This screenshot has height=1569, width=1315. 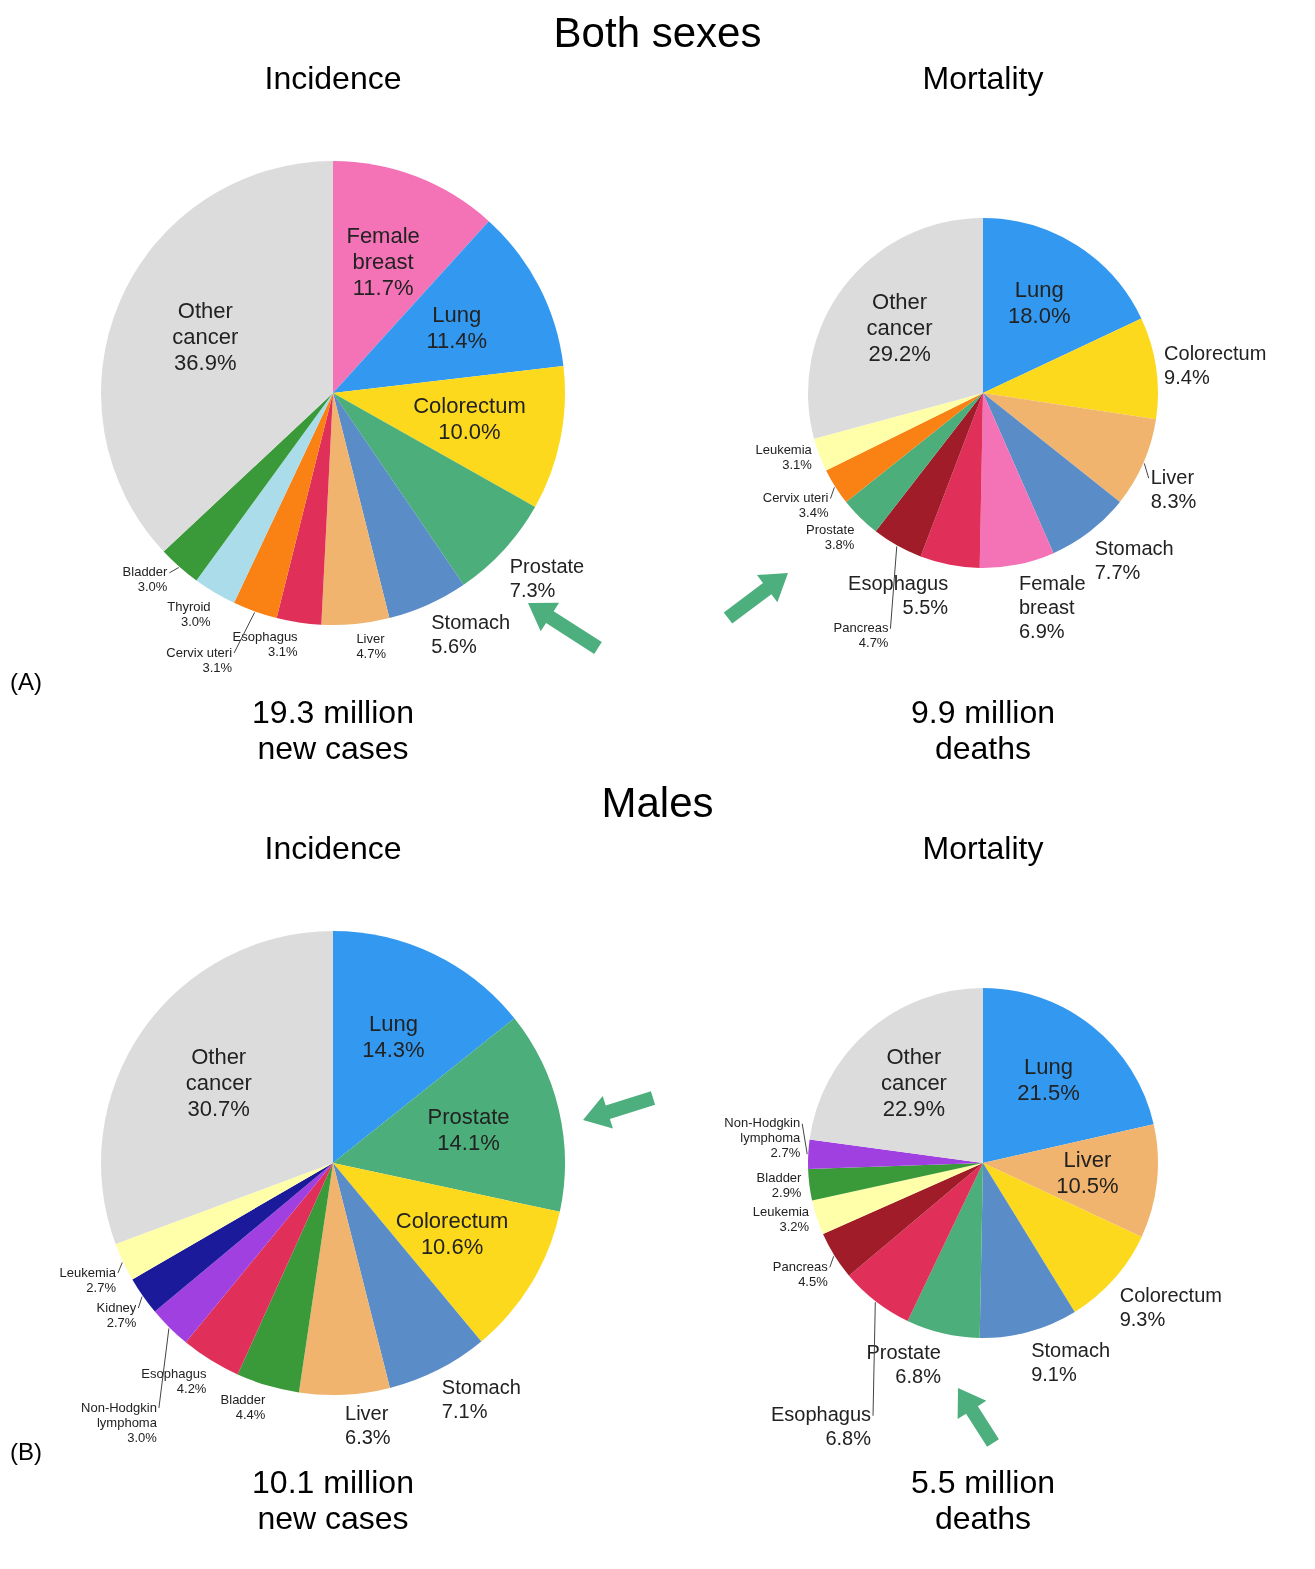 What do you see at coordinates (925, 607) in the screenshot?
I see `data-label: 5.5%` at bounding box center [925, 607].